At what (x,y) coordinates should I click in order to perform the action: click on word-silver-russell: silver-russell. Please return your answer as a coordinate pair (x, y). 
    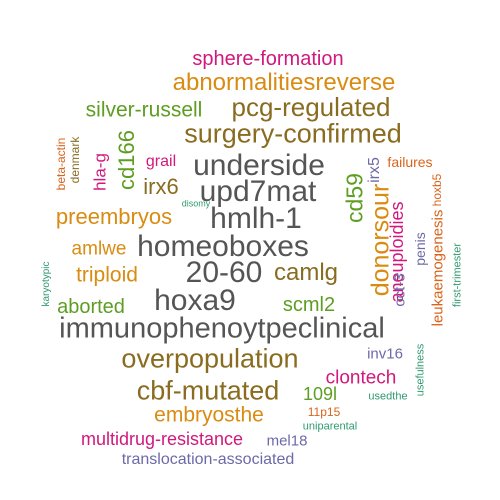
    Looking at the image, I should click on (144, 110).